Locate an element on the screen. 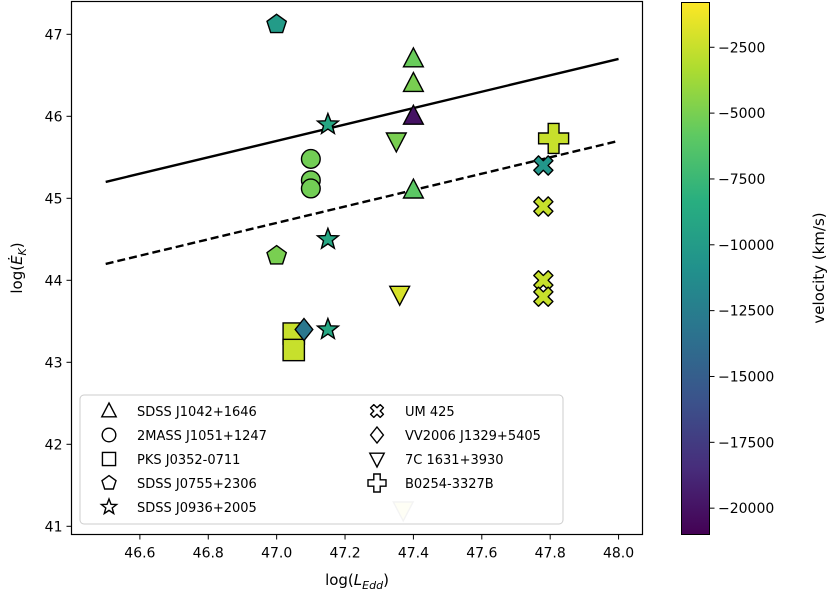 Image resolution: width=830 pixels, height=595 pixels. legend-label: VV2006 J1329+5405 is located at coordinates (473, 436).